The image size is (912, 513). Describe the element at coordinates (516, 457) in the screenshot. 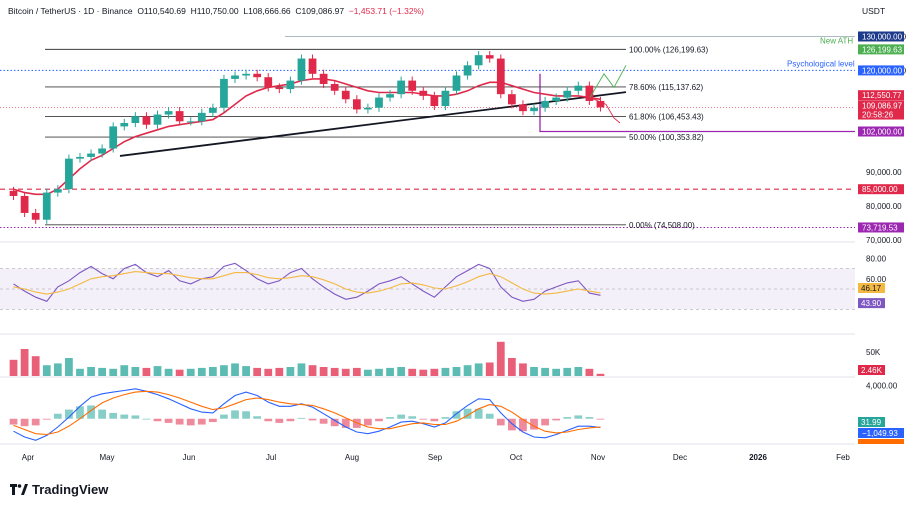

I see `time-axis-tick: Oct` at that location.